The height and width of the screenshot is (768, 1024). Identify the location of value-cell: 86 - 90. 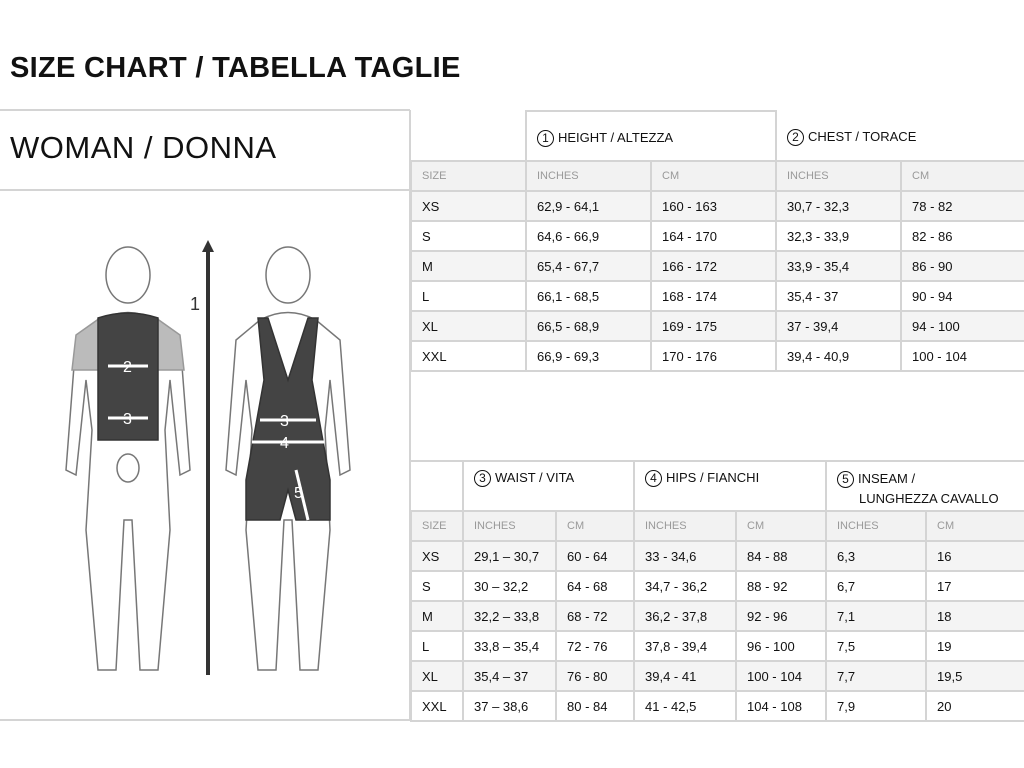
(962, 266).